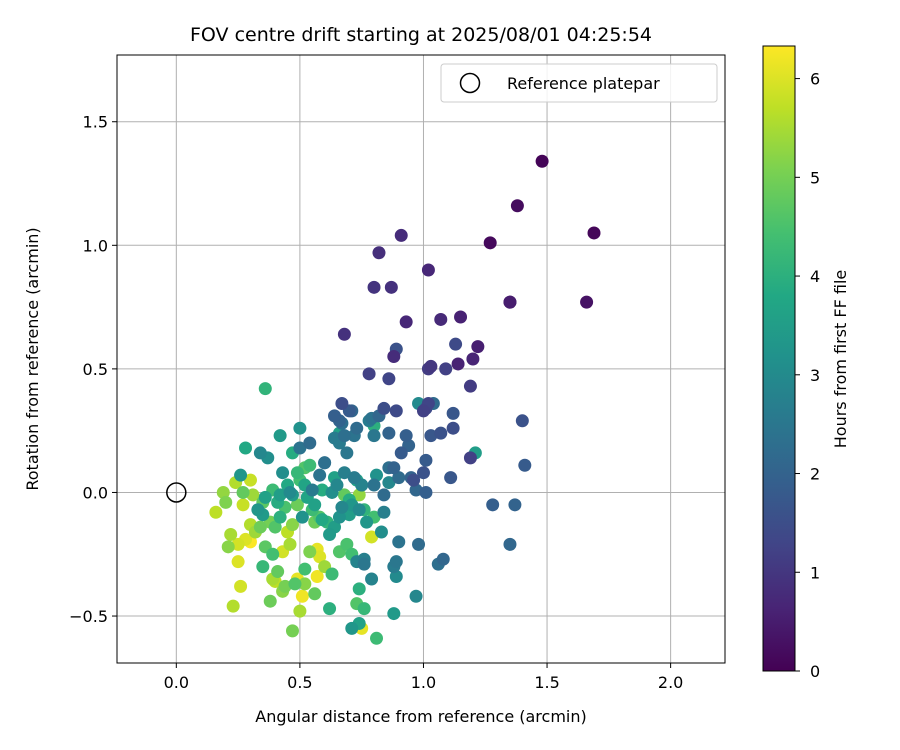 This screenshot has width=900, height=750. Describe the element at coordinates (815, 572) in the screenshot. I see `colorbar-tick-label: 1` at that location.